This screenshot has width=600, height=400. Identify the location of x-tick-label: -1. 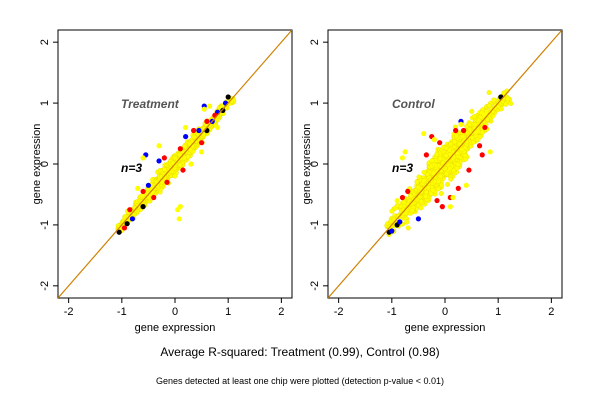
(392, 312).